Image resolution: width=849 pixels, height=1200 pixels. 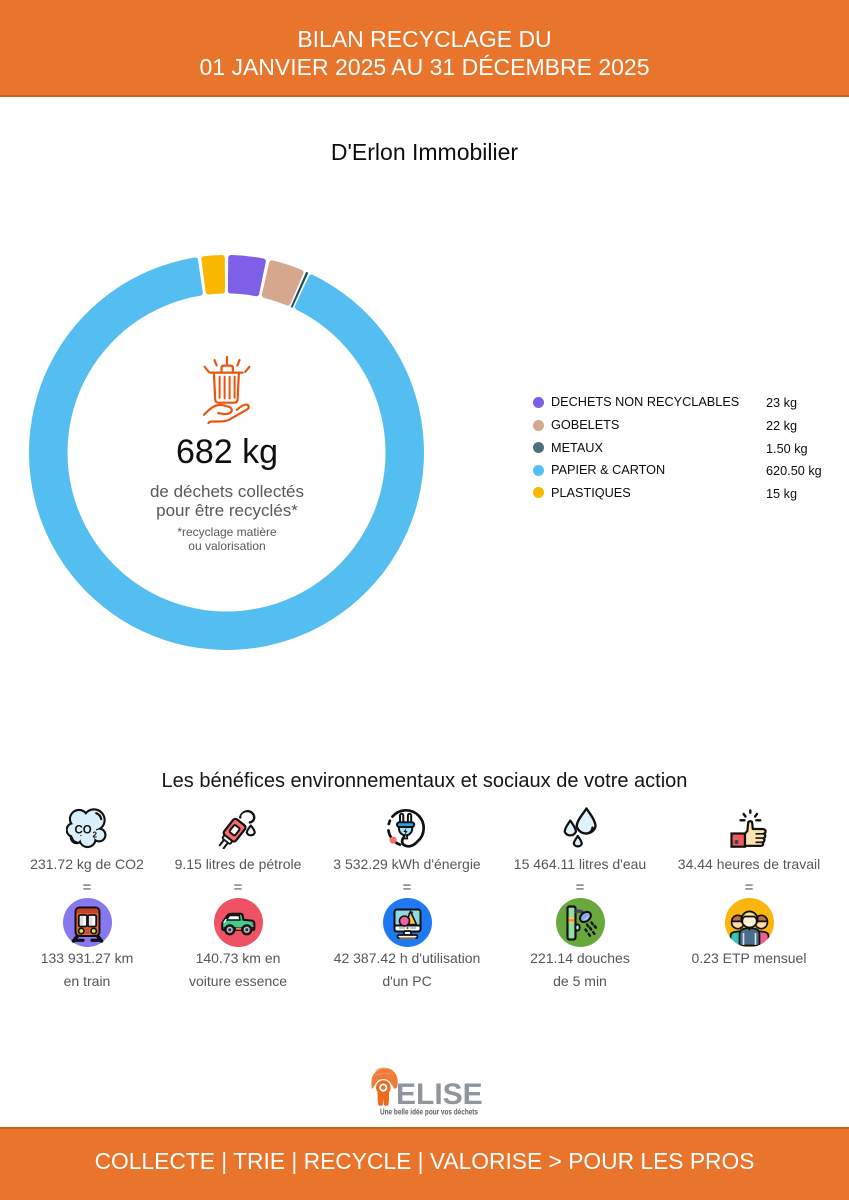 What do you see at coordinates (83, 831) in the screenshot?
I see `svg-text: CO` at bounding box center [83, 831].